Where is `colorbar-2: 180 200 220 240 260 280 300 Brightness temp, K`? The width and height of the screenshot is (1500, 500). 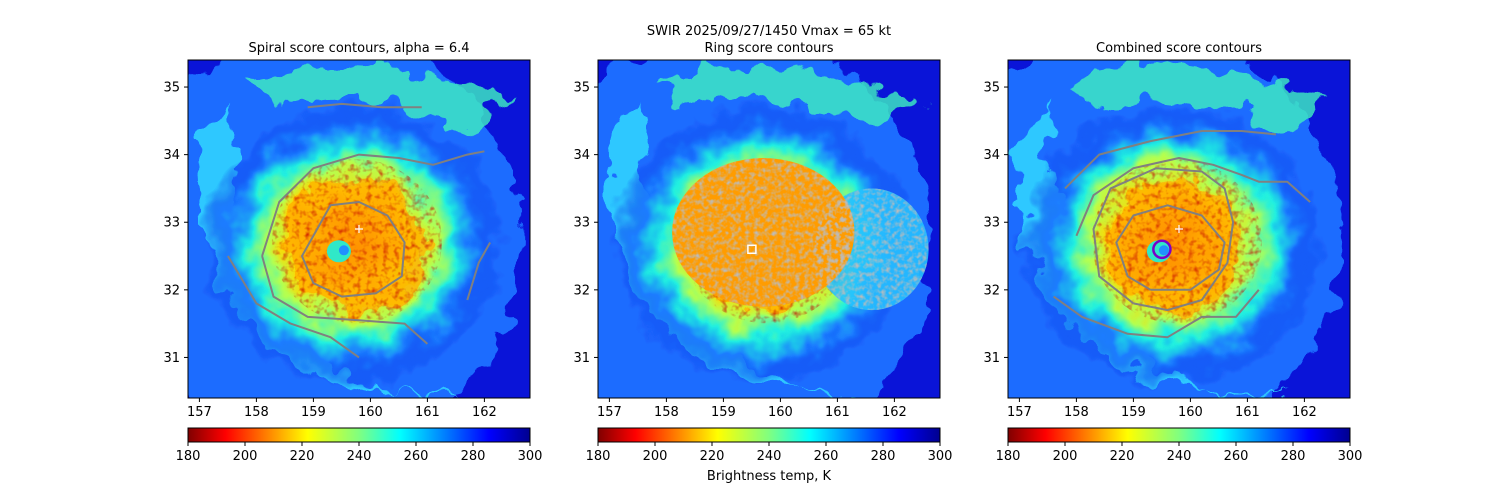
colorbar-2: 180 200 220 240 260 280 300 Brightness temp, K is located at coordinates (769, 455).